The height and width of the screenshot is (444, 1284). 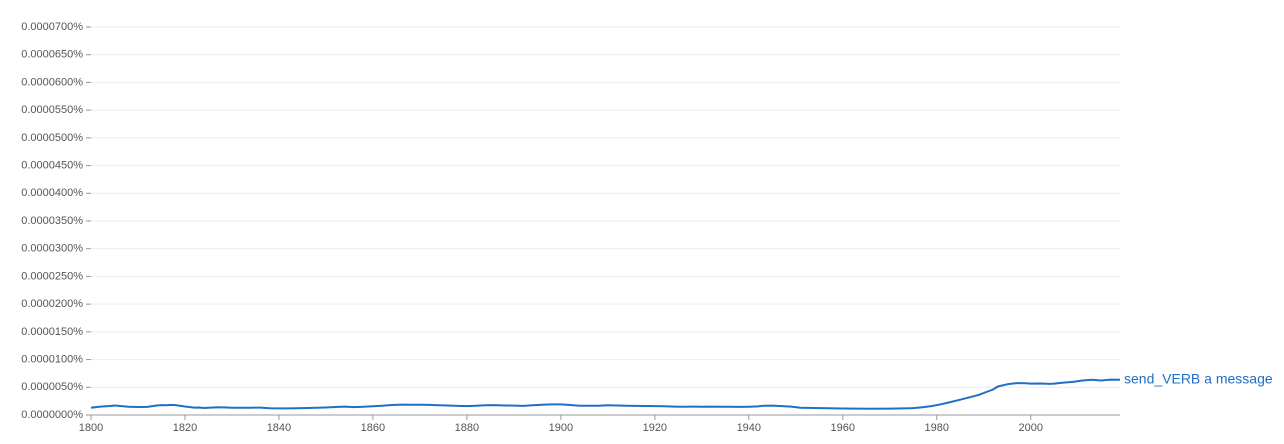 What do you see at coordinates (52, 221) in the screenshot?
I see `y-tick-label: 0.0000350%` at bounding box center [52, 221].